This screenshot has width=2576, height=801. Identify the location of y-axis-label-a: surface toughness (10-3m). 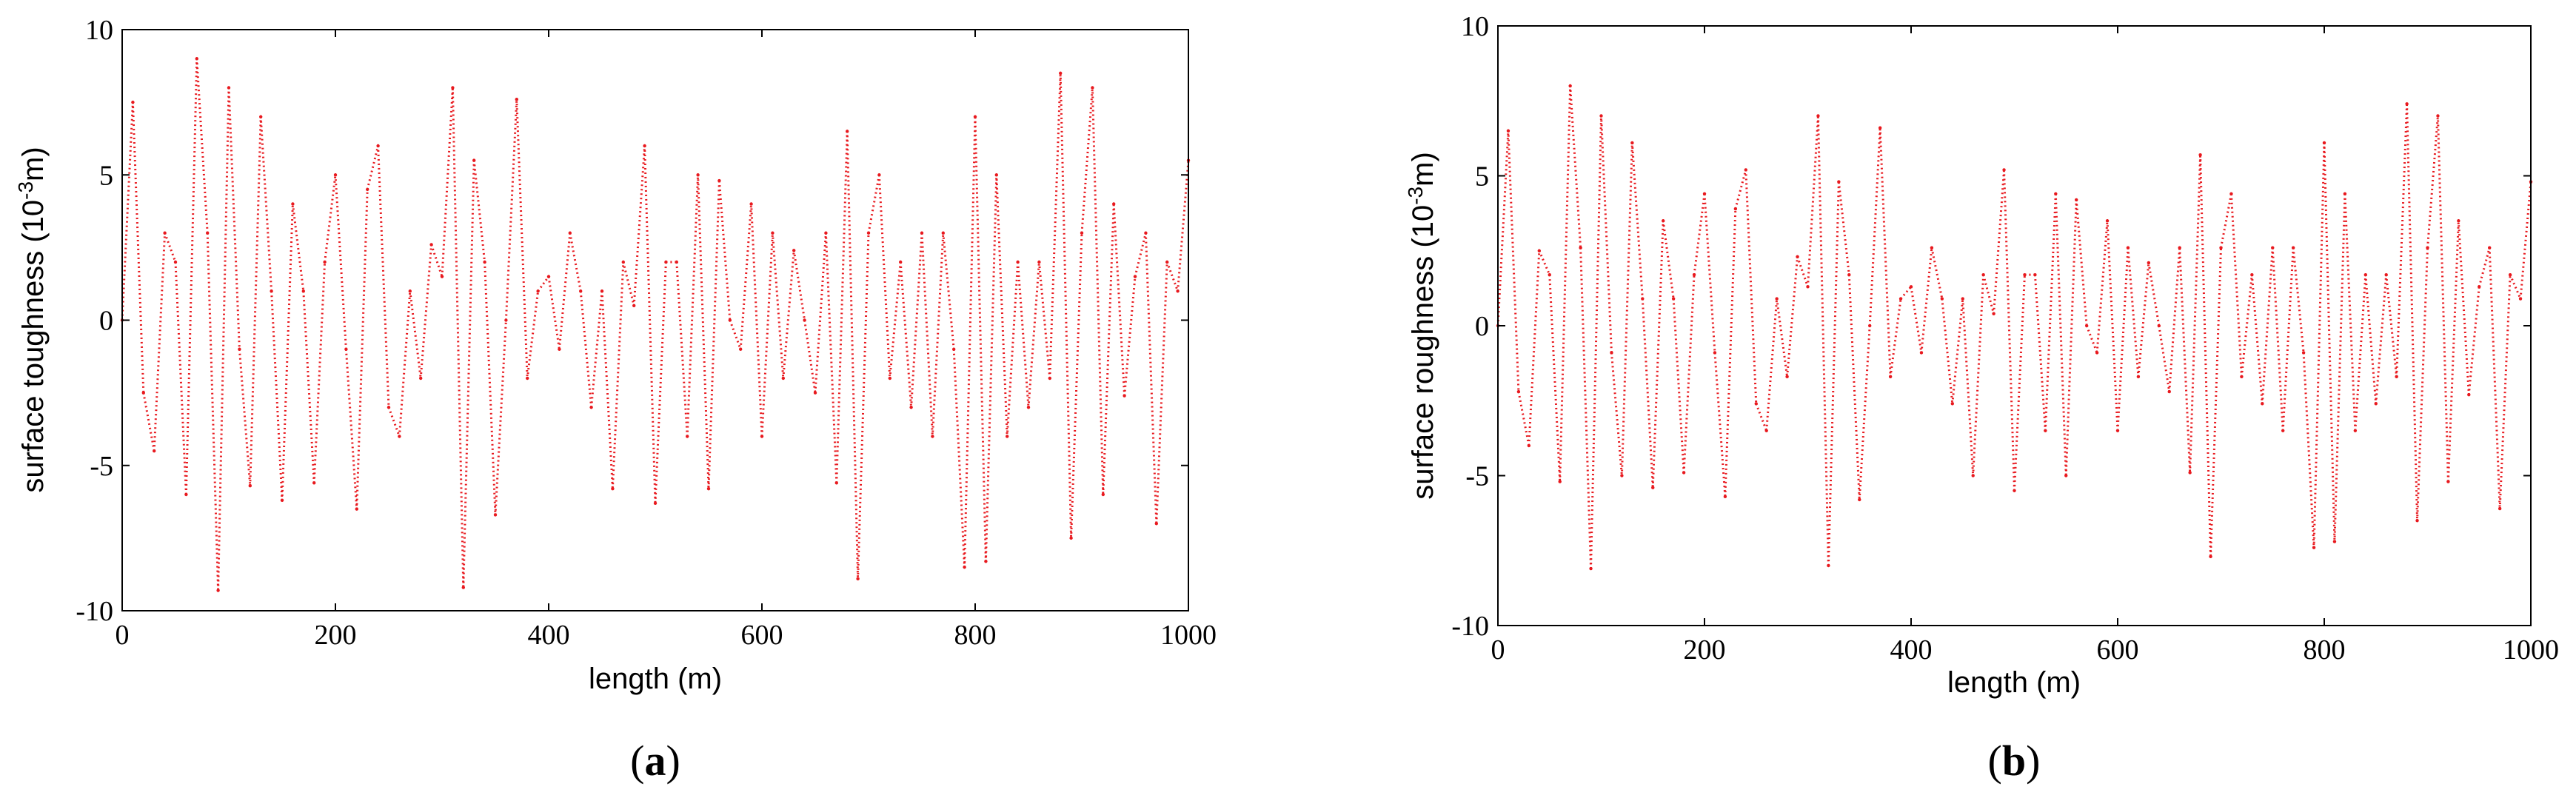
(32, 319).